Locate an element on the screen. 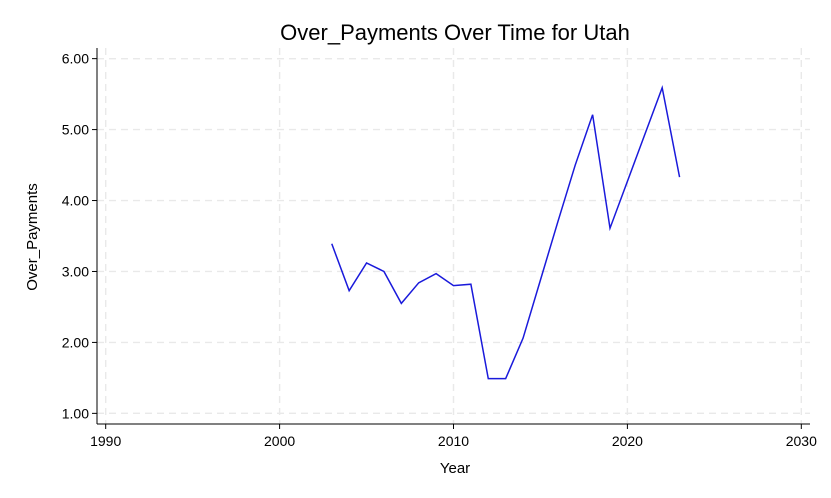 The image size is (831, 498). y-axis-label: Over_Payments is located at coordinates (32, 237).